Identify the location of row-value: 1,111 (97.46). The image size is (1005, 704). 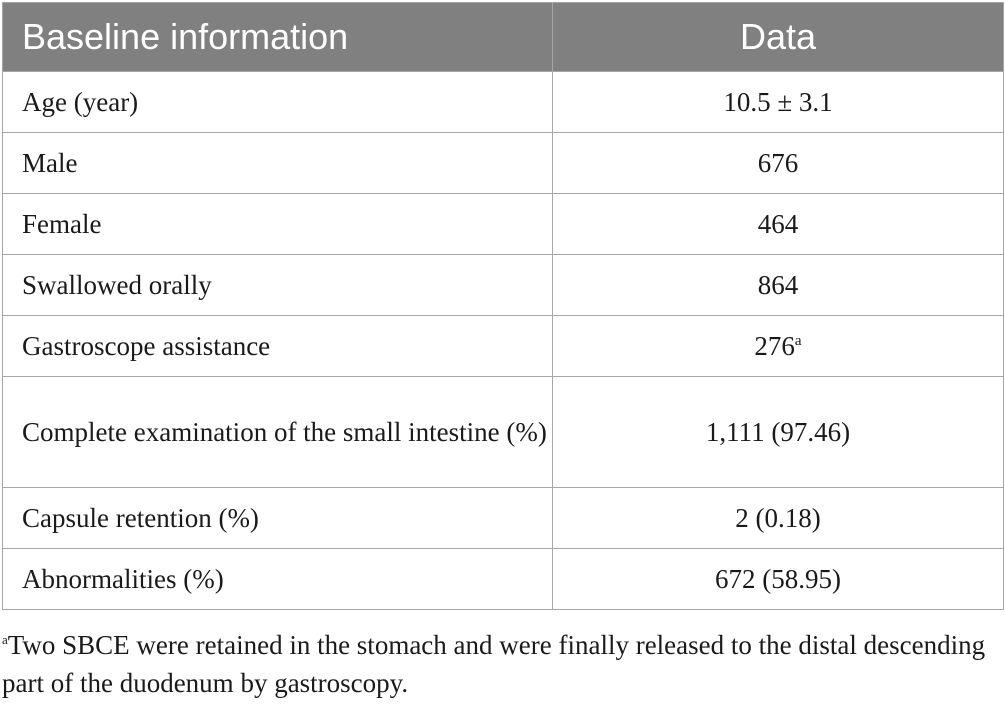
(778, 432).